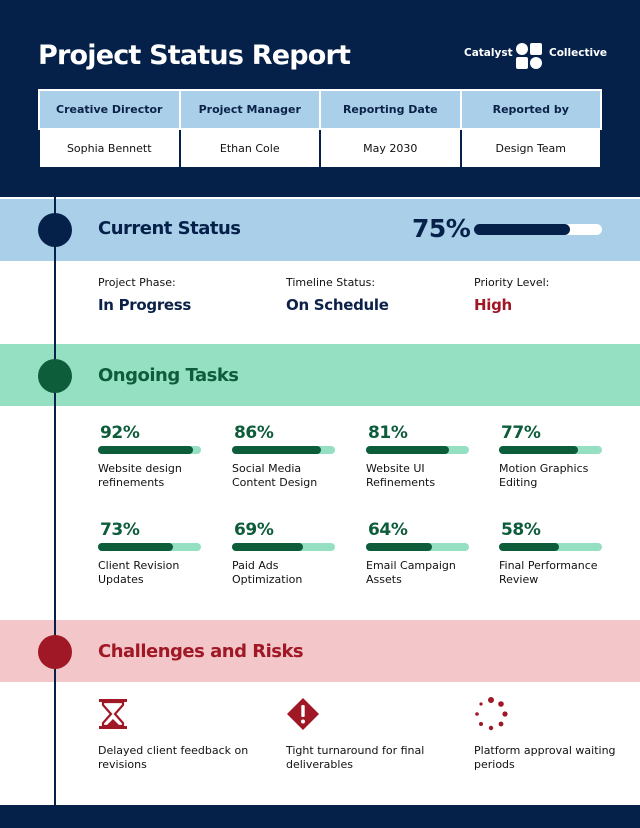  Describe the element at coordinates (254, 530) in the screenshot. I see `task-percent: 69%` at that location.